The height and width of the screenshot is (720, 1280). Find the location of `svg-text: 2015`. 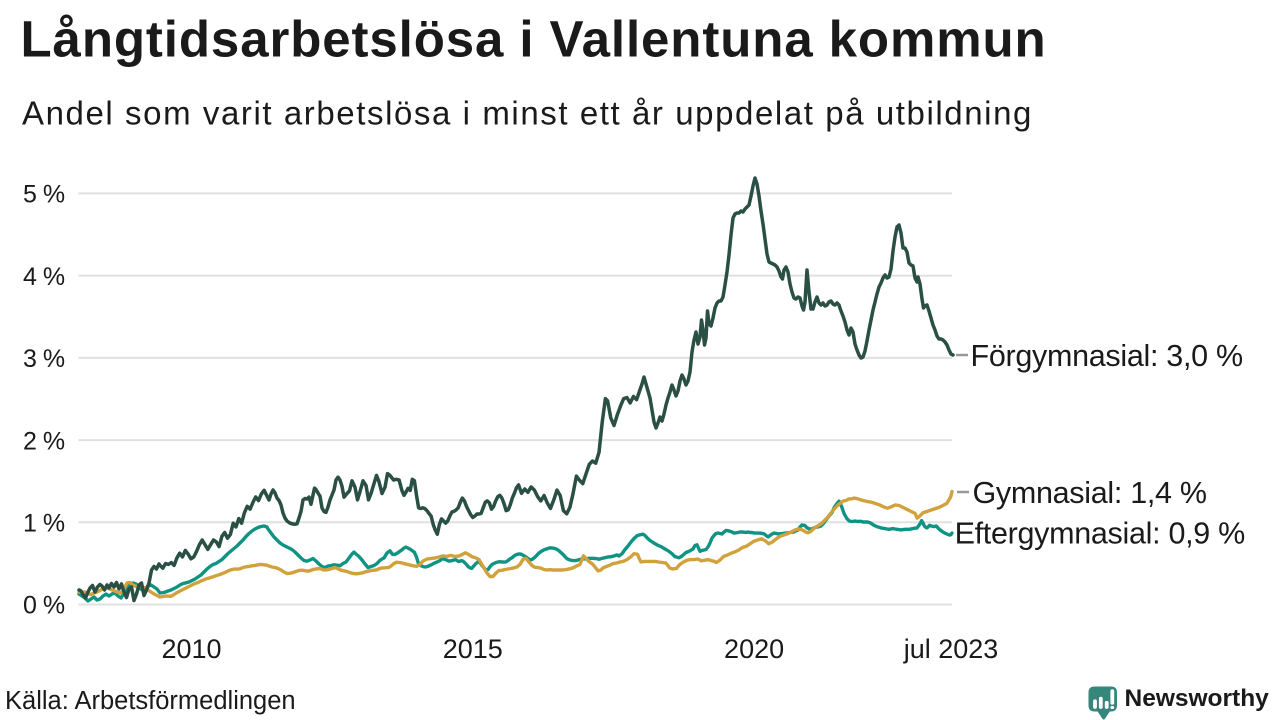

svg-text: 2015 is located at coordinates (473, 649).